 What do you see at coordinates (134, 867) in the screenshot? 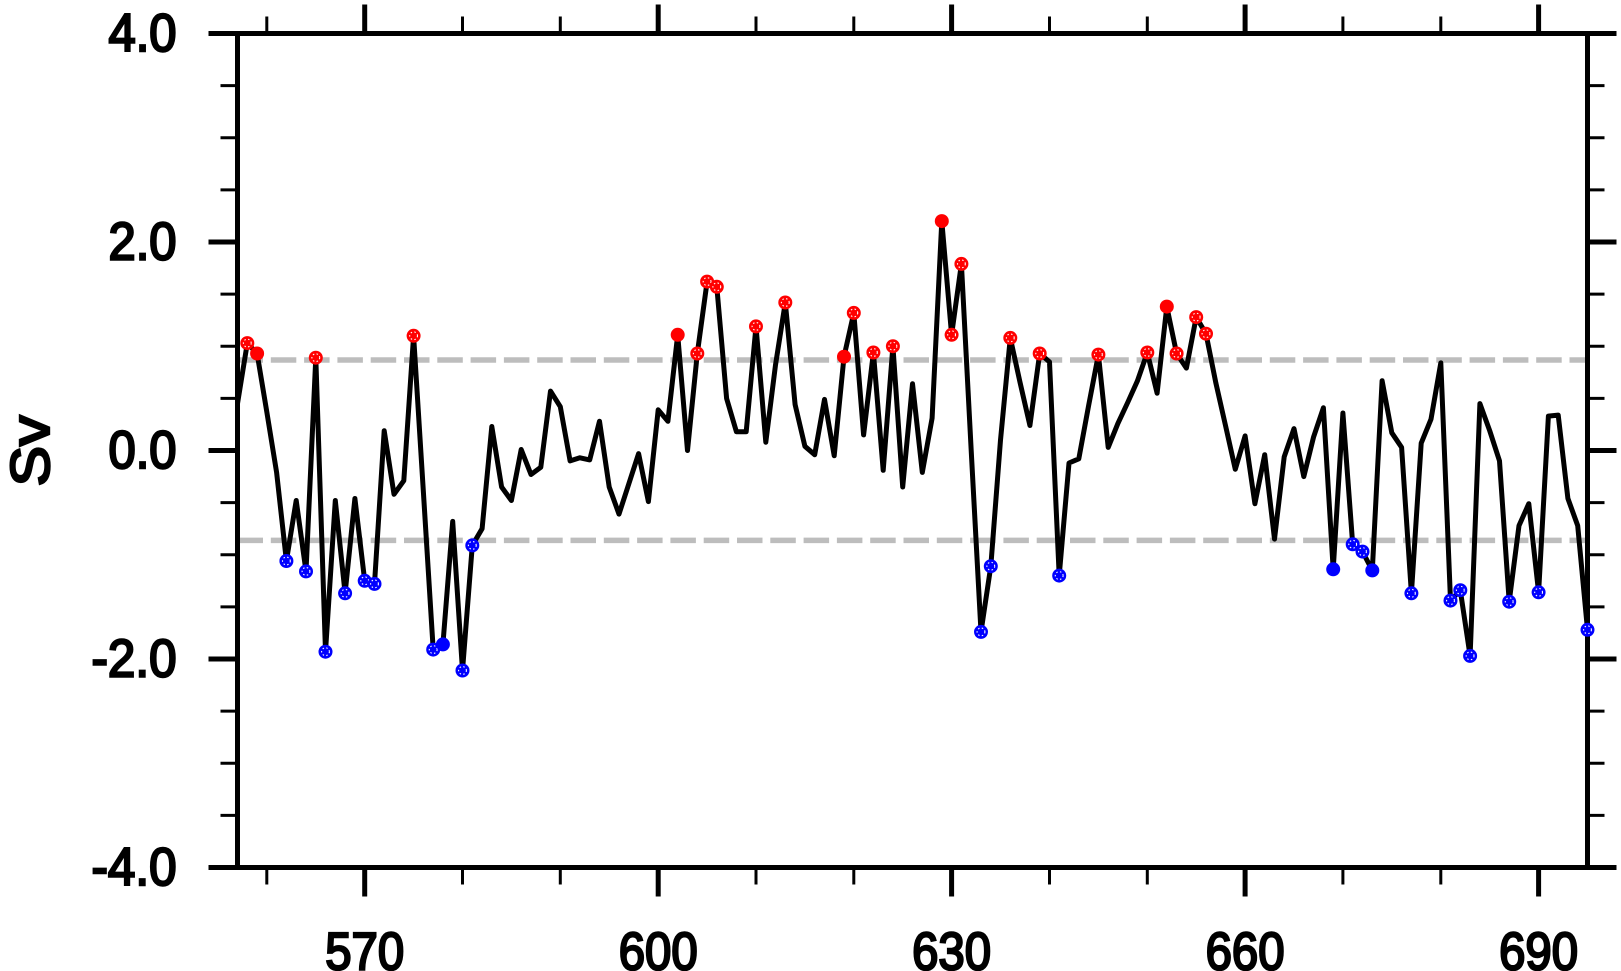
I see `svg-text: -4.0` at bounding box center [134, 867].